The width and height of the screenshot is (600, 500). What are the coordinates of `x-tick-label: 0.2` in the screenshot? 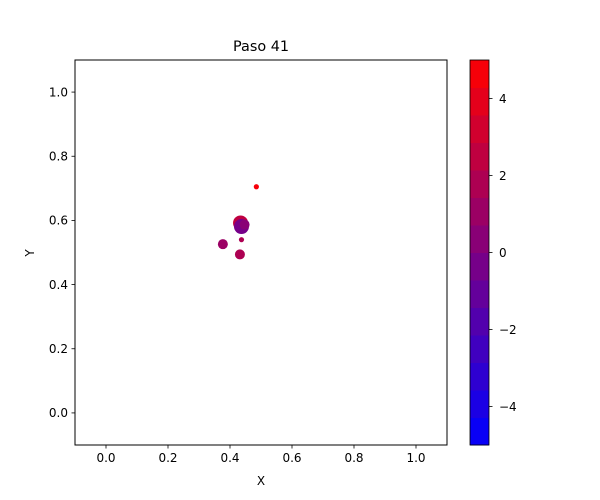 It's located at (167, 458).